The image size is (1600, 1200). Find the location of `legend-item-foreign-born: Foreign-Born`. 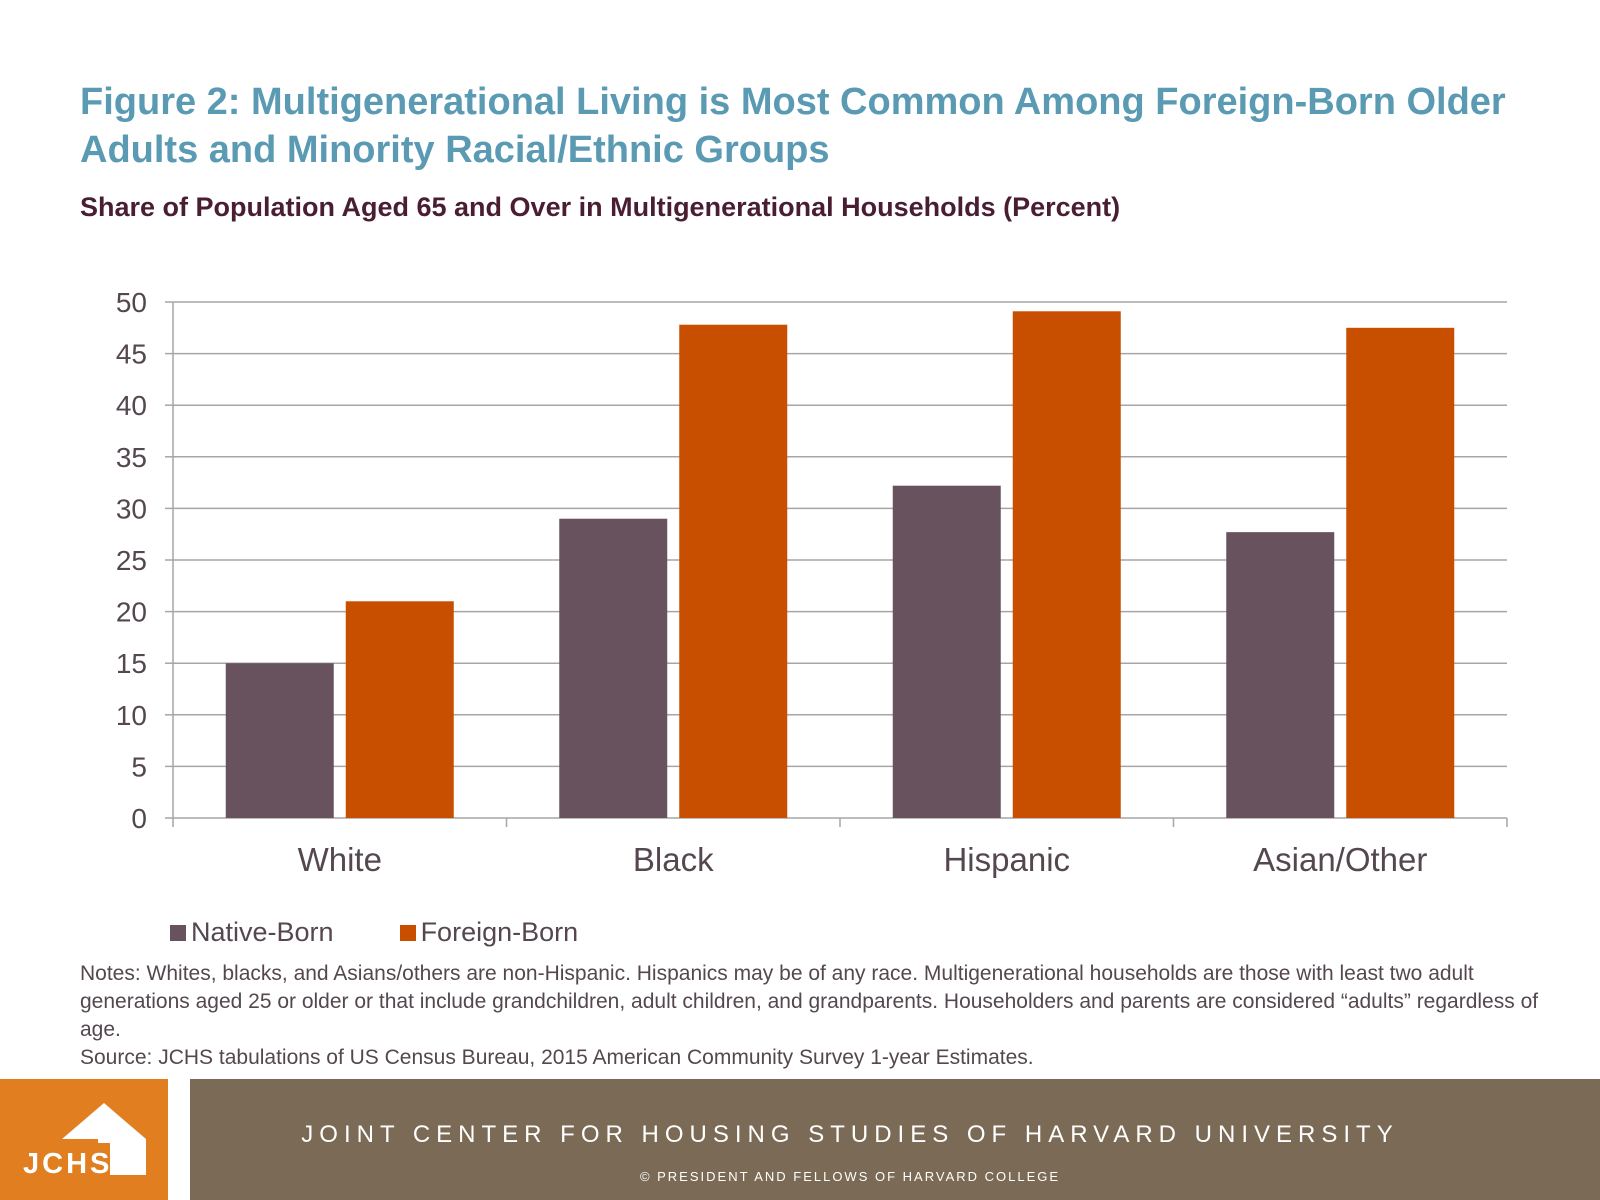

legend-item-foreign-born: Foreign-Born is located at coordinates (489, 932).